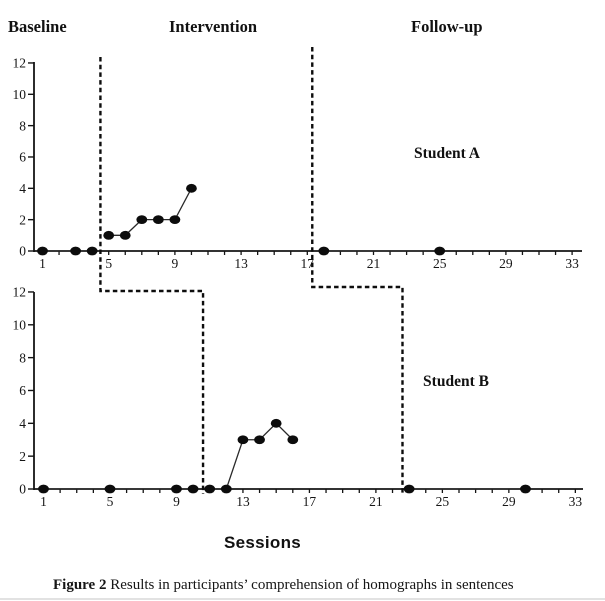  Describe the element at coordinates (80, 585) in the screenshot. I see `figure-caption-number: Figure 2` at that location.